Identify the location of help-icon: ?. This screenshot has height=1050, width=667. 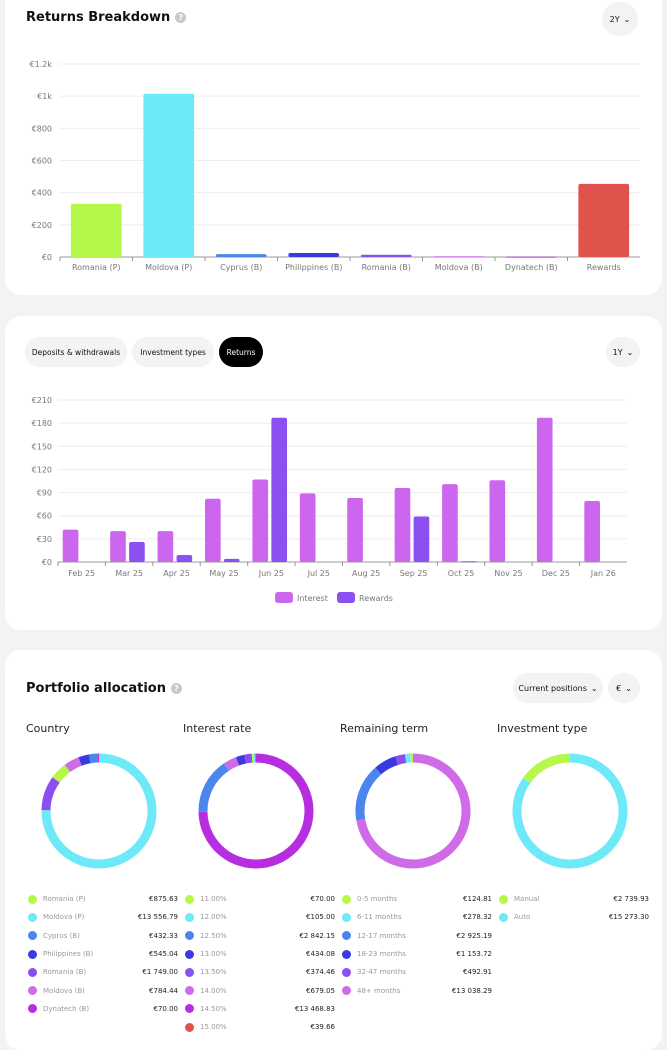
(176, 688).